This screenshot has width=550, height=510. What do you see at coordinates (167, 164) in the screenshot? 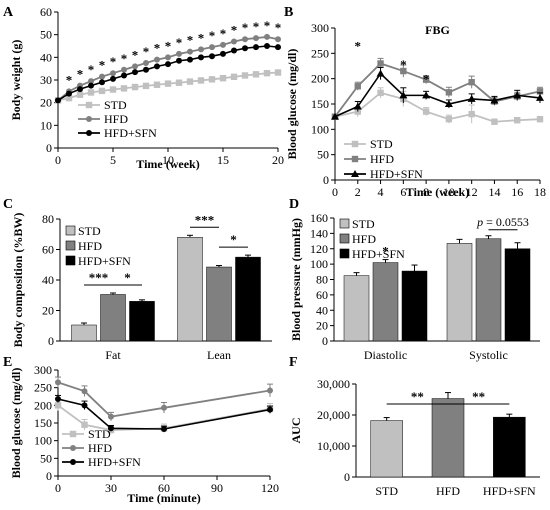
I see `x-axis-title: Time (week)` at bounding box center [167, 164].